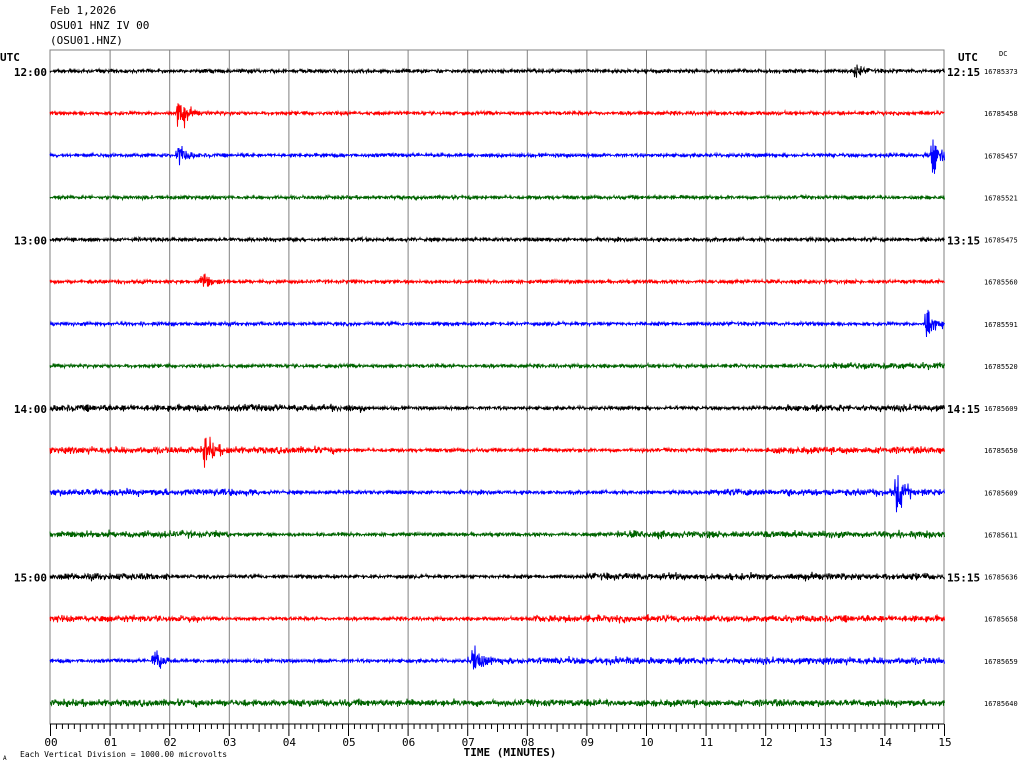  Describe the element at coordinates (587, 742) in the screenshot. I see `x-tick-label: 09` at that location.